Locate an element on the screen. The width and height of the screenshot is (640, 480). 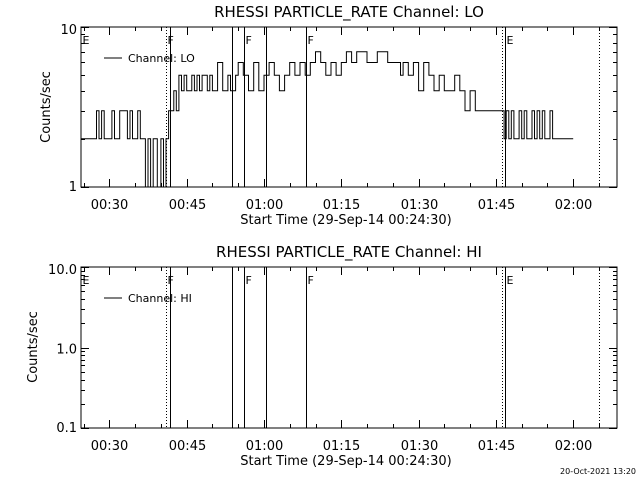
legend-label-hi: Channel: HI is located at coordinates (160, 298).